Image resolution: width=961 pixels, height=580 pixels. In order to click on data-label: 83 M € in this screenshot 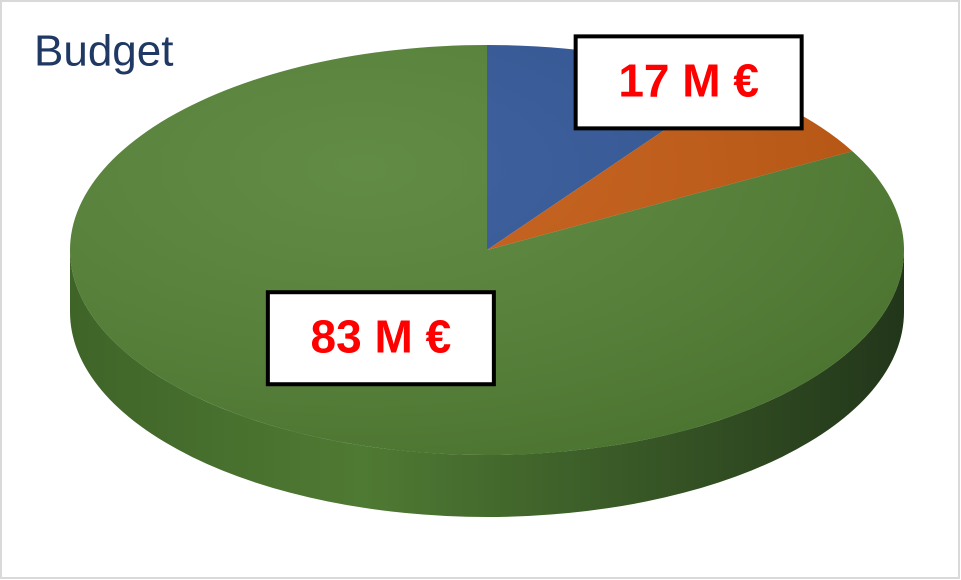, I will do `click(380, 338)`.